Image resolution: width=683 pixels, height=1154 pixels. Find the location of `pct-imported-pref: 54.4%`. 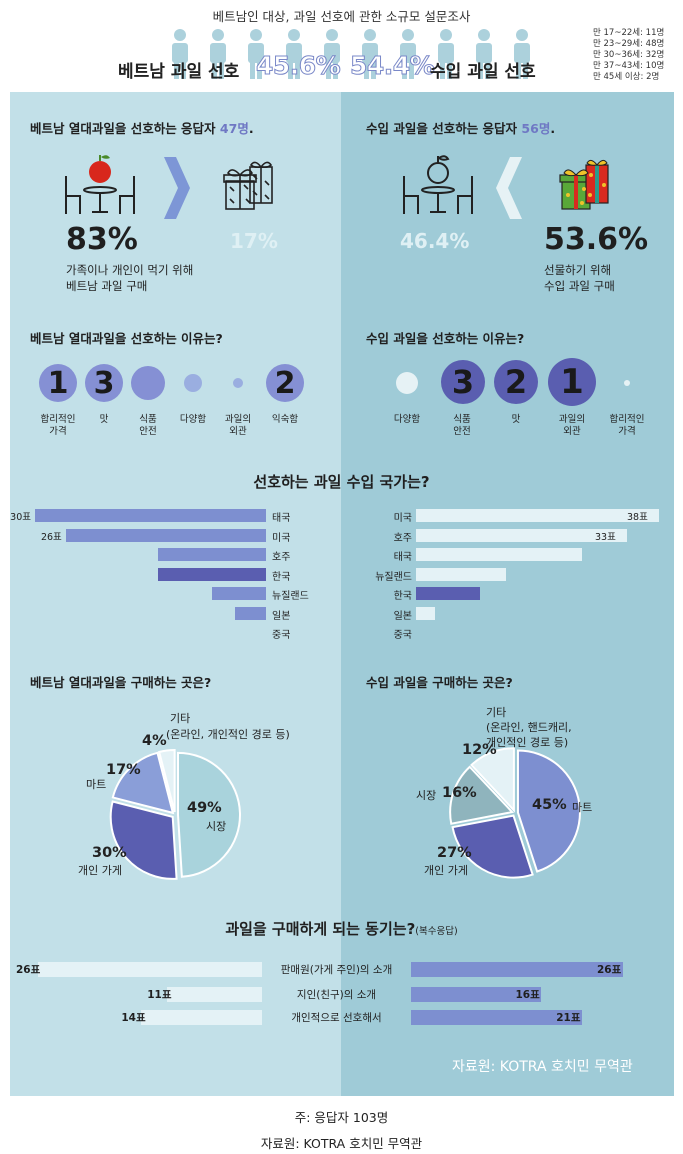

pct-imported-pref: 54.4% is located at coordinates (392, 66).